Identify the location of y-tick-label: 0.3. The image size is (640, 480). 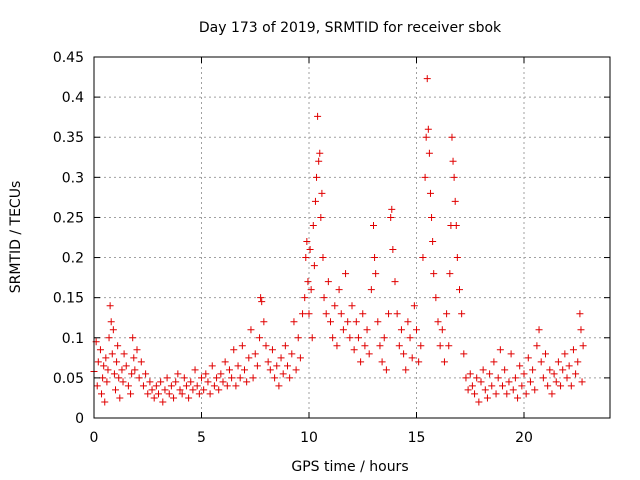
(73, 178).